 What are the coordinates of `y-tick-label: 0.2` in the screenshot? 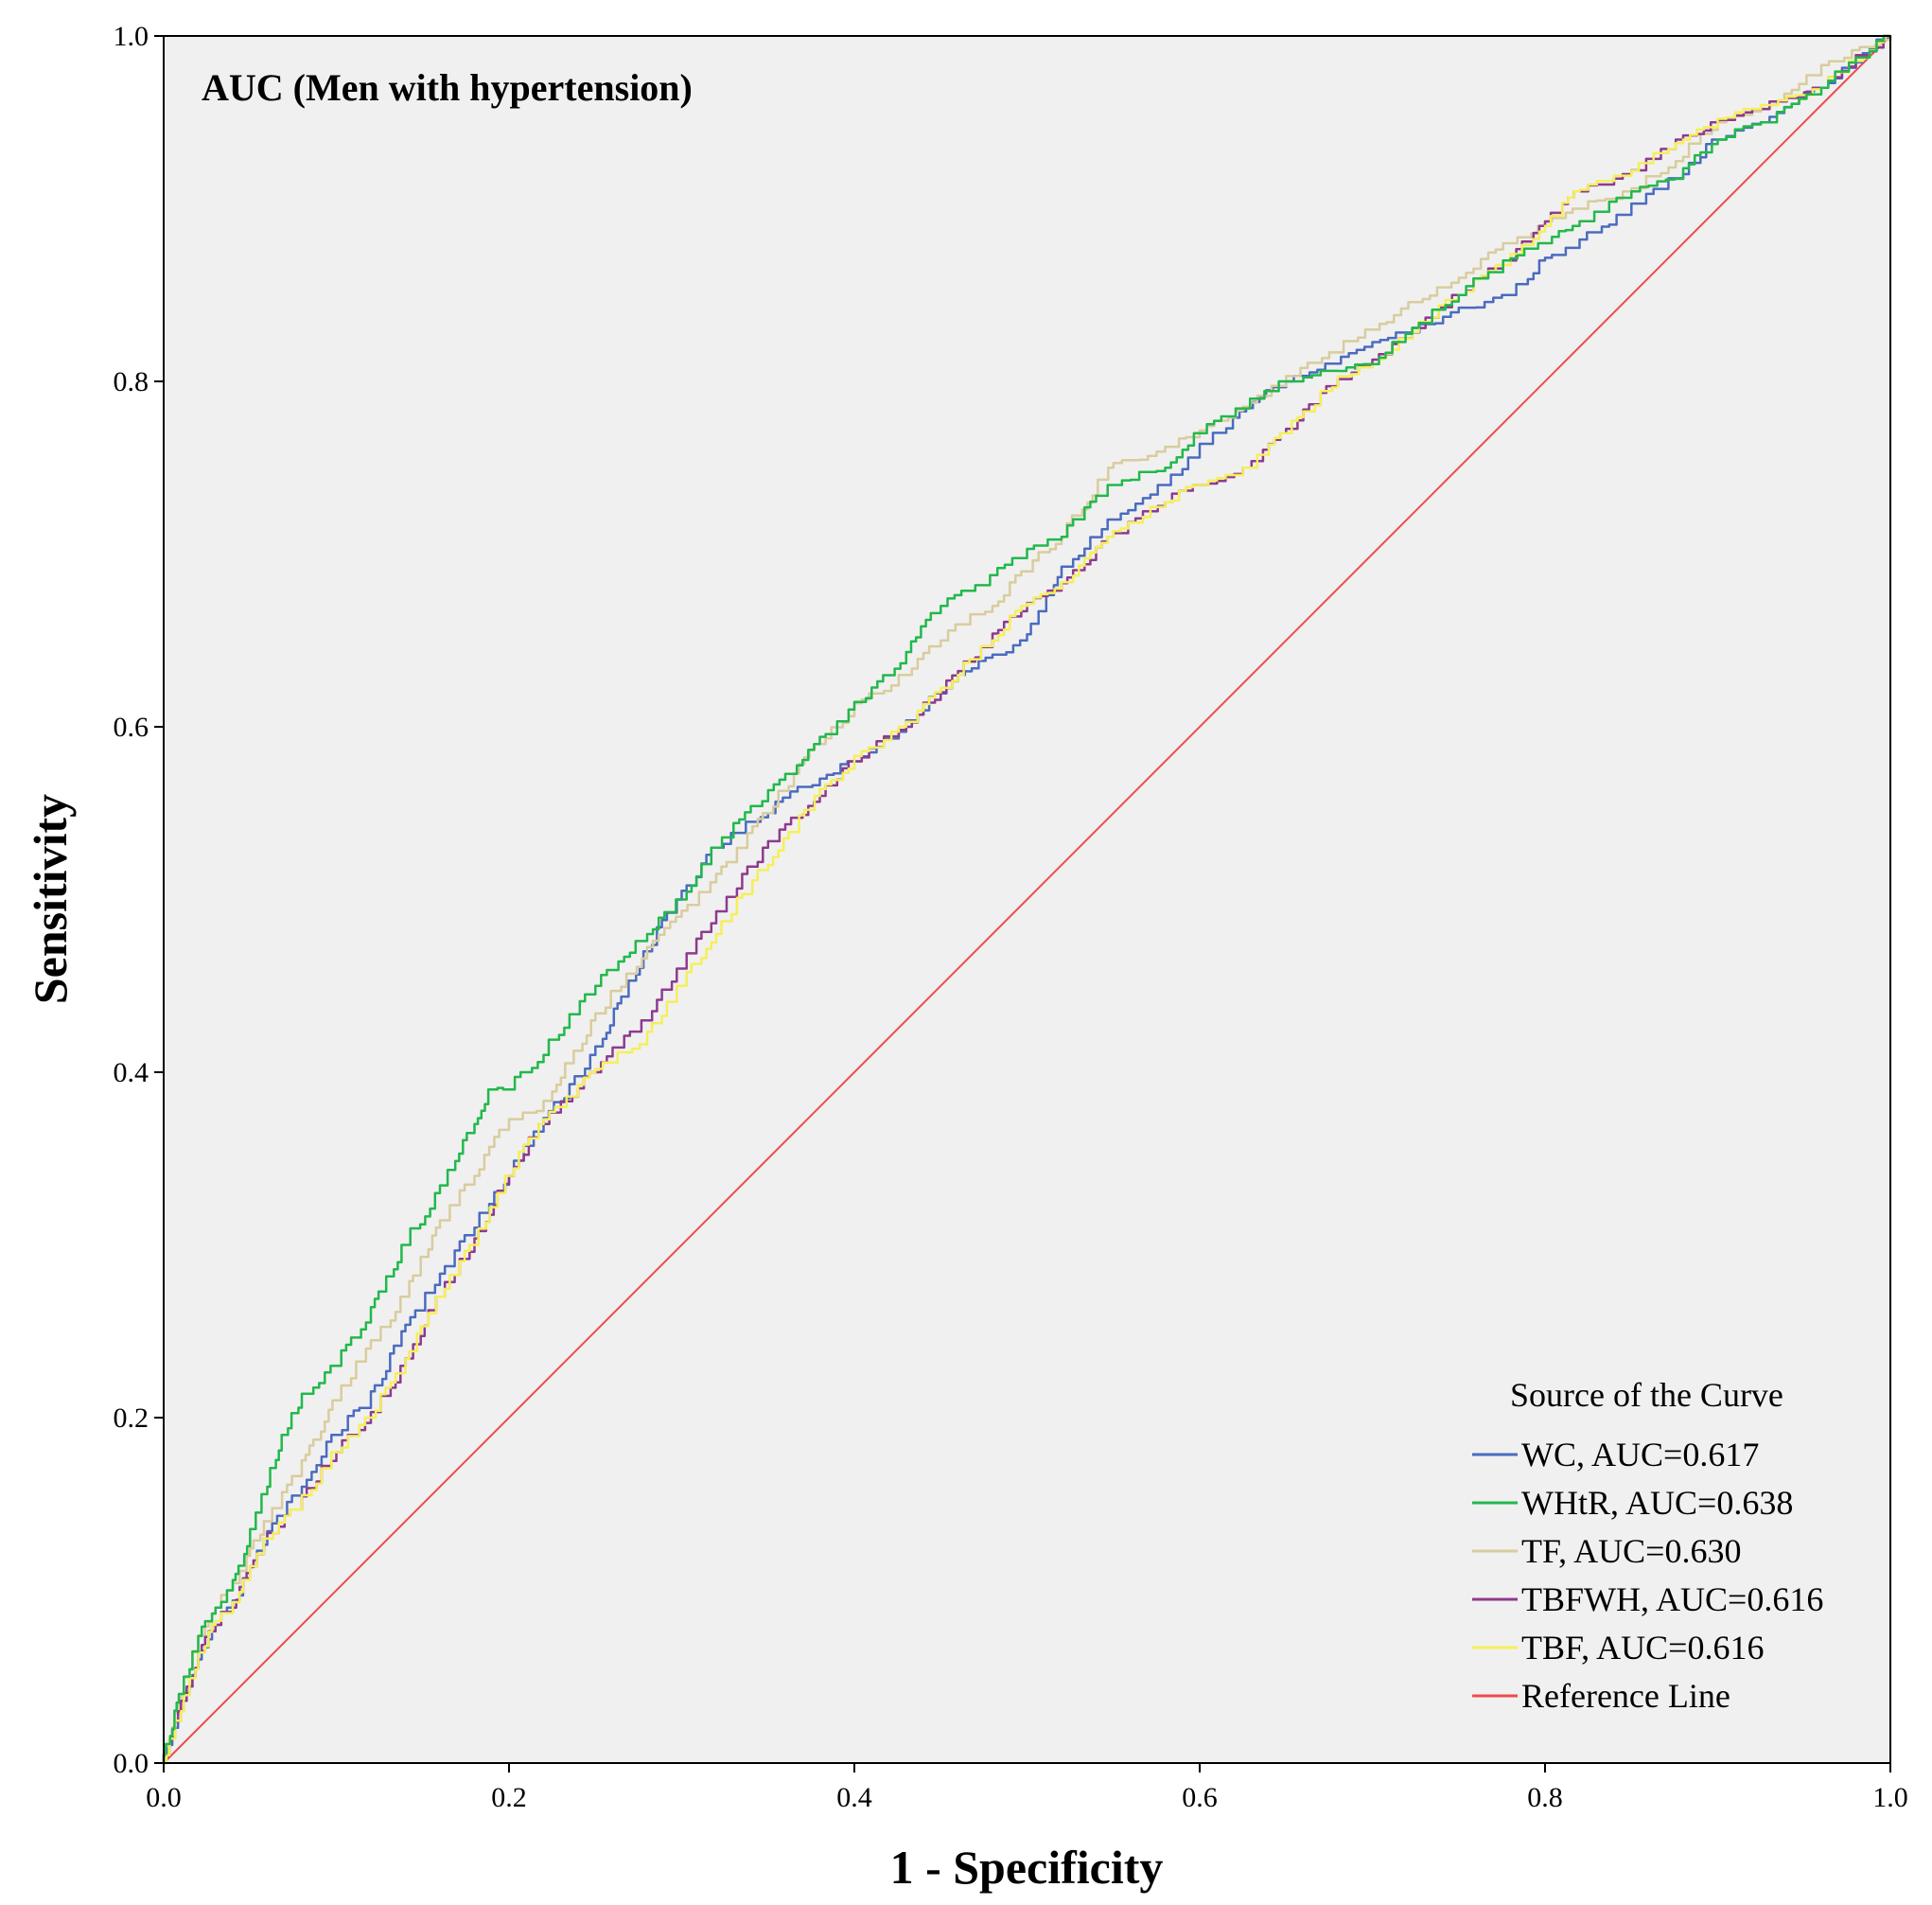 It's located at (131, 1418).